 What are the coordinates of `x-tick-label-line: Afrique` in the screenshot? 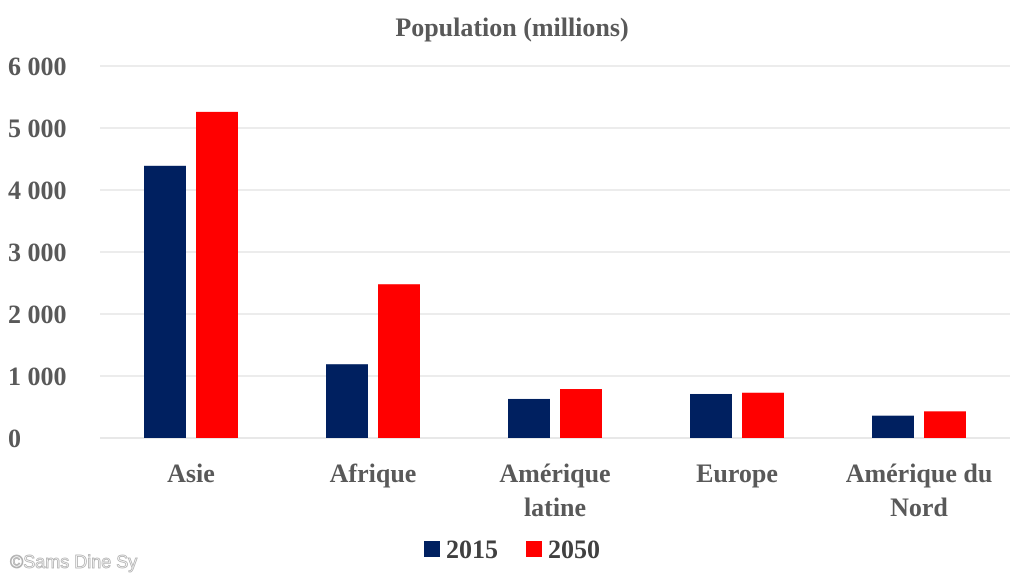 It's located at (373, 473).